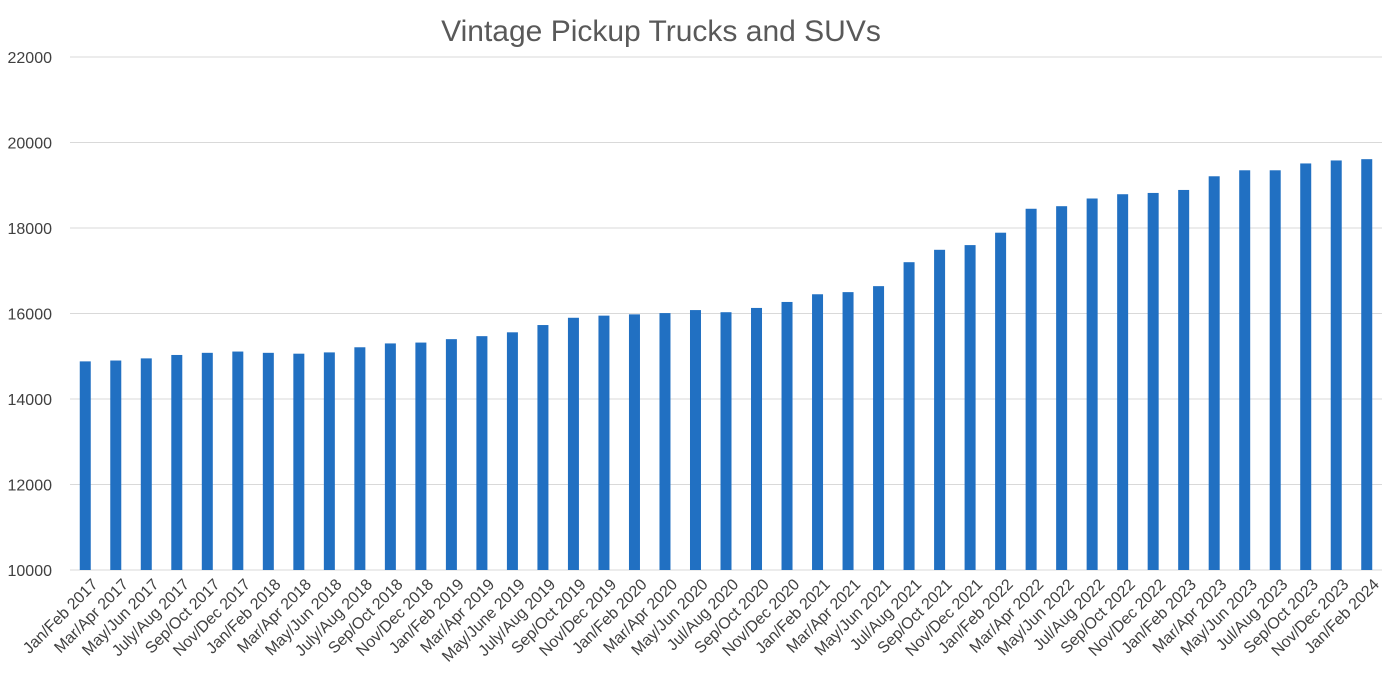 The image size is (1390, 689). Describe the element at coordinates (30, 144) in the screenshot. I see `y-tick-label: 20000` at that location.